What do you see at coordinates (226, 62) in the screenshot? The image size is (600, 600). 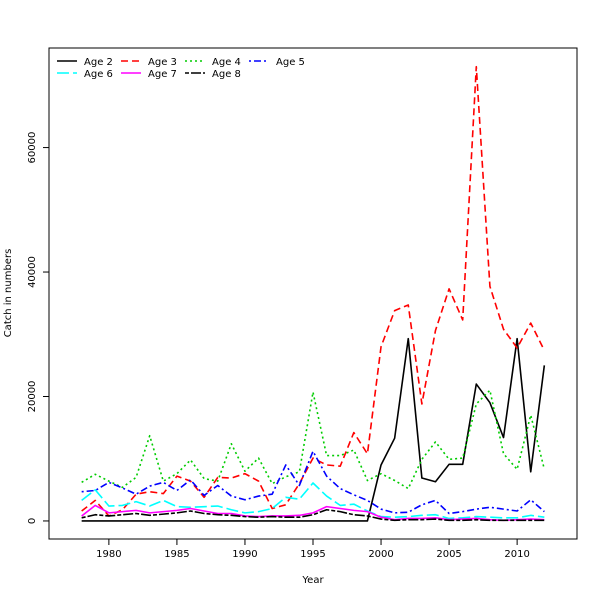 I see `legend-label: Age 4` at bounding box center [226, 62].